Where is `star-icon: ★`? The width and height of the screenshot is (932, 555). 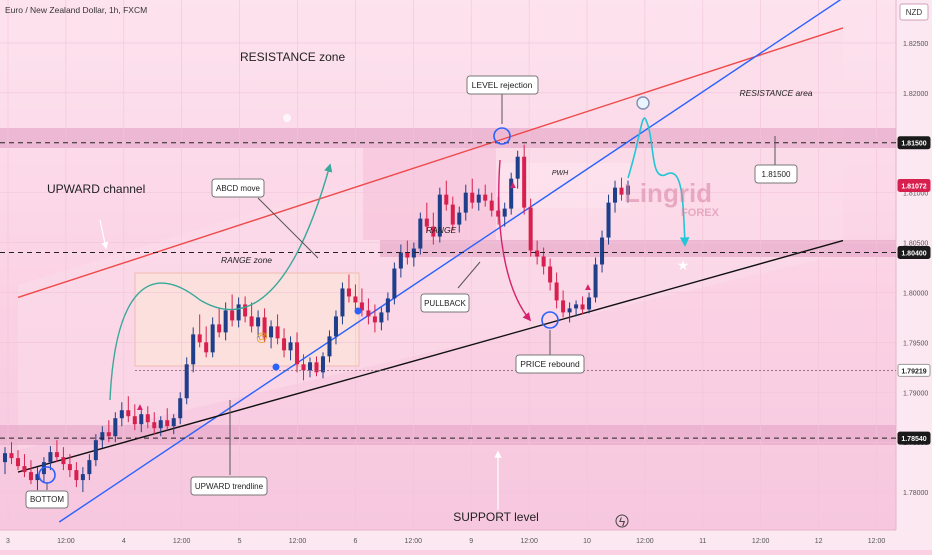 star-icon: ★ is located at coordinates (683, 265).